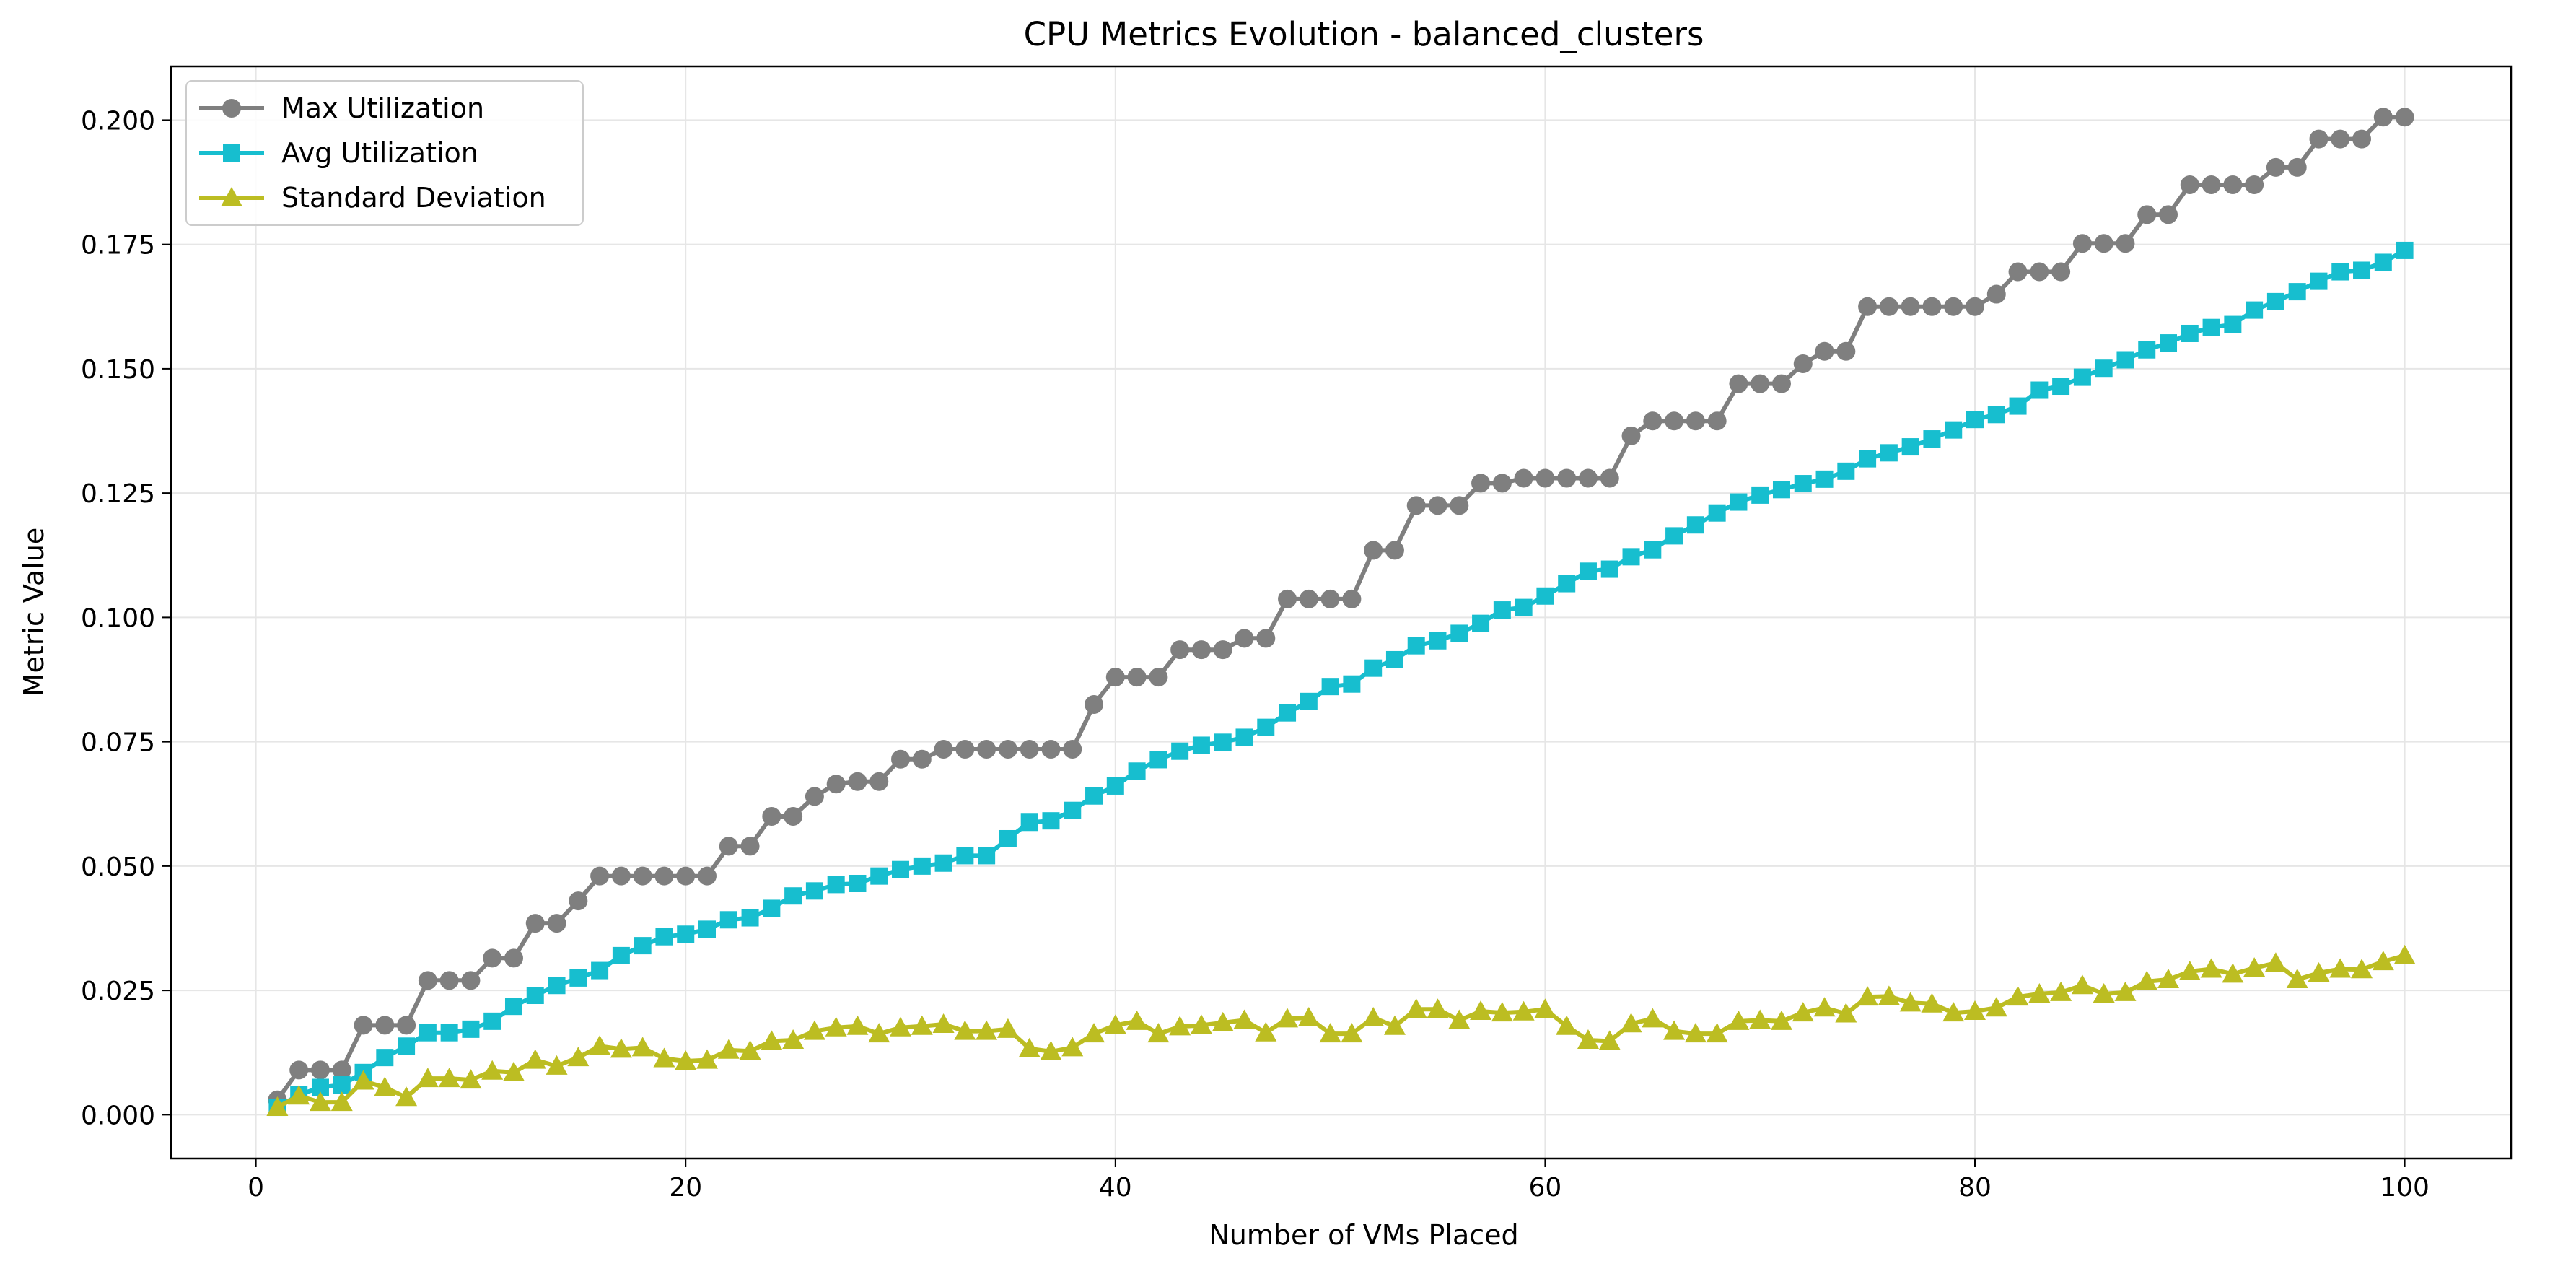  I want to click on y-tick-label: 0.100, so click(118, 618).